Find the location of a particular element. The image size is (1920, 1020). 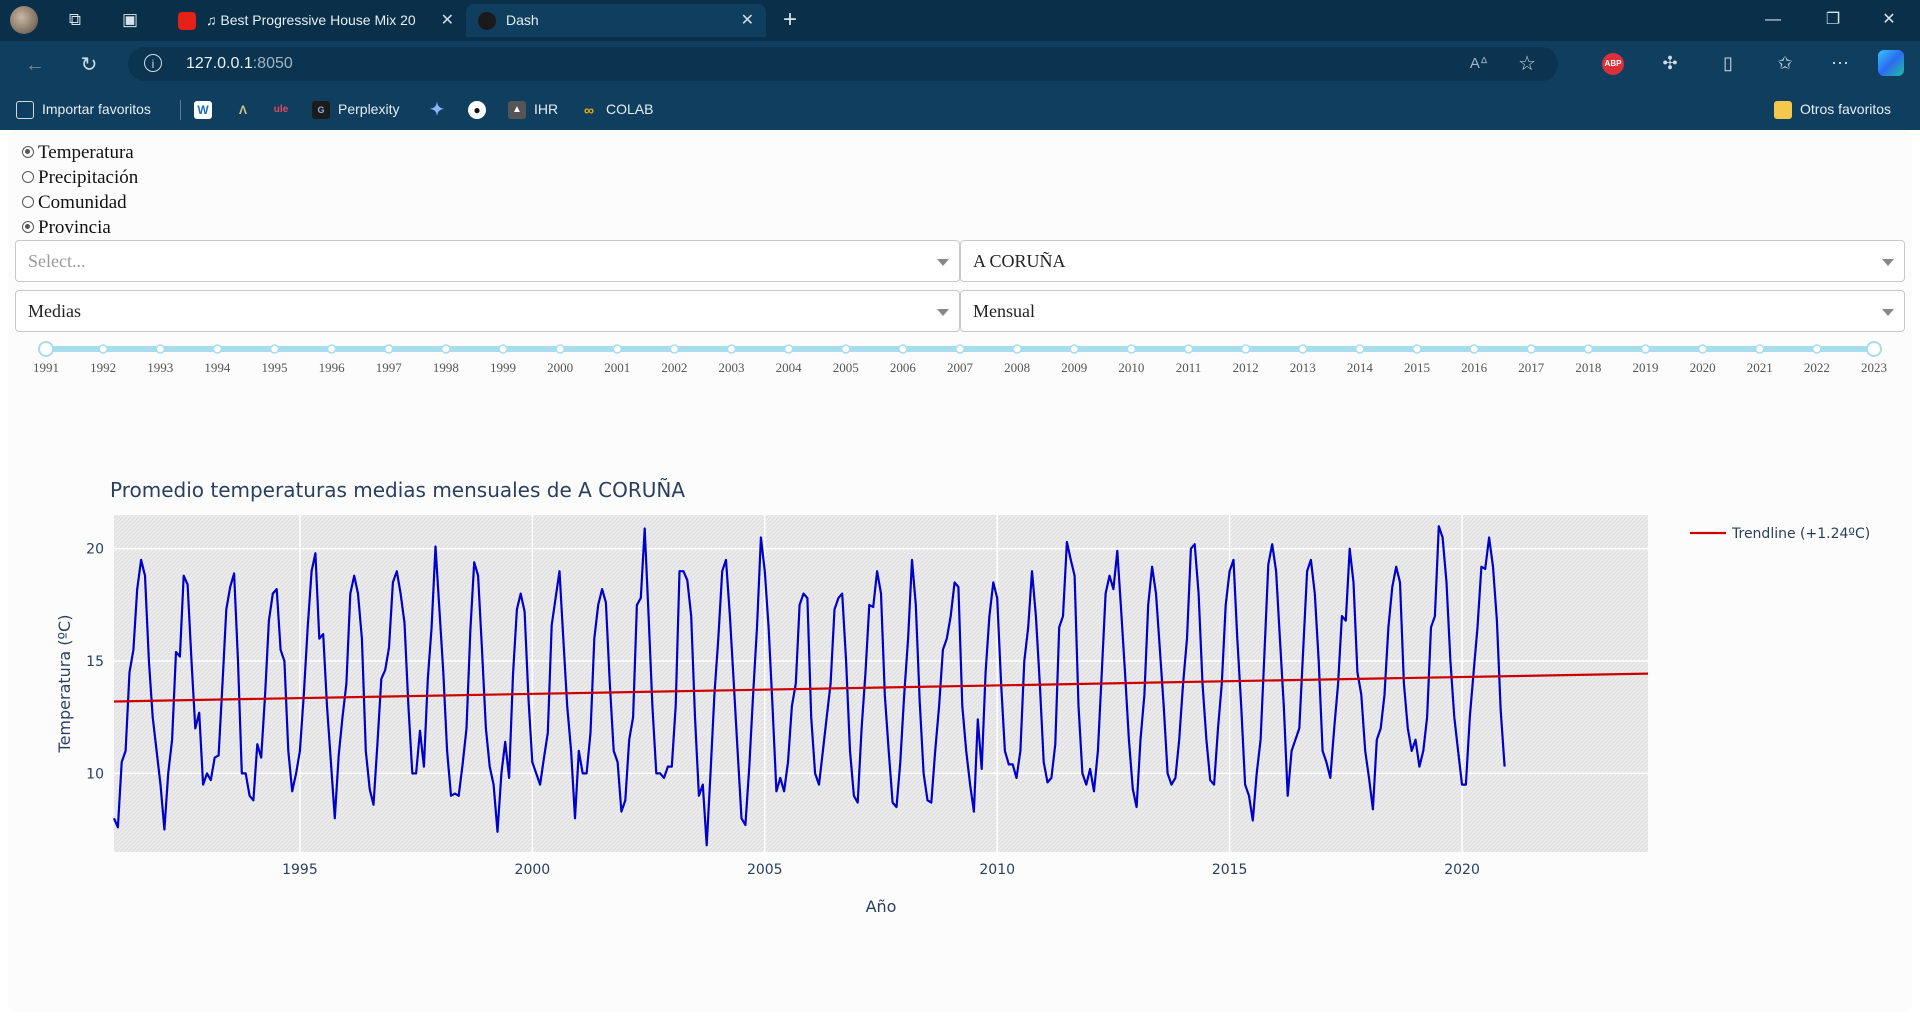

back-icon: ← is located at coordinates (35, 65).